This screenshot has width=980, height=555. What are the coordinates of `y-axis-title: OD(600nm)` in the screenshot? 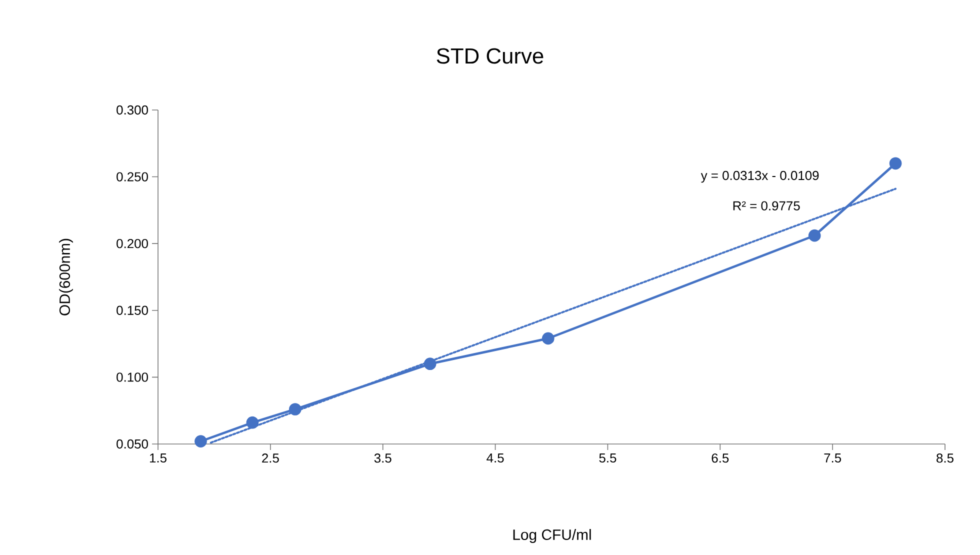 It's located at (66, 277).